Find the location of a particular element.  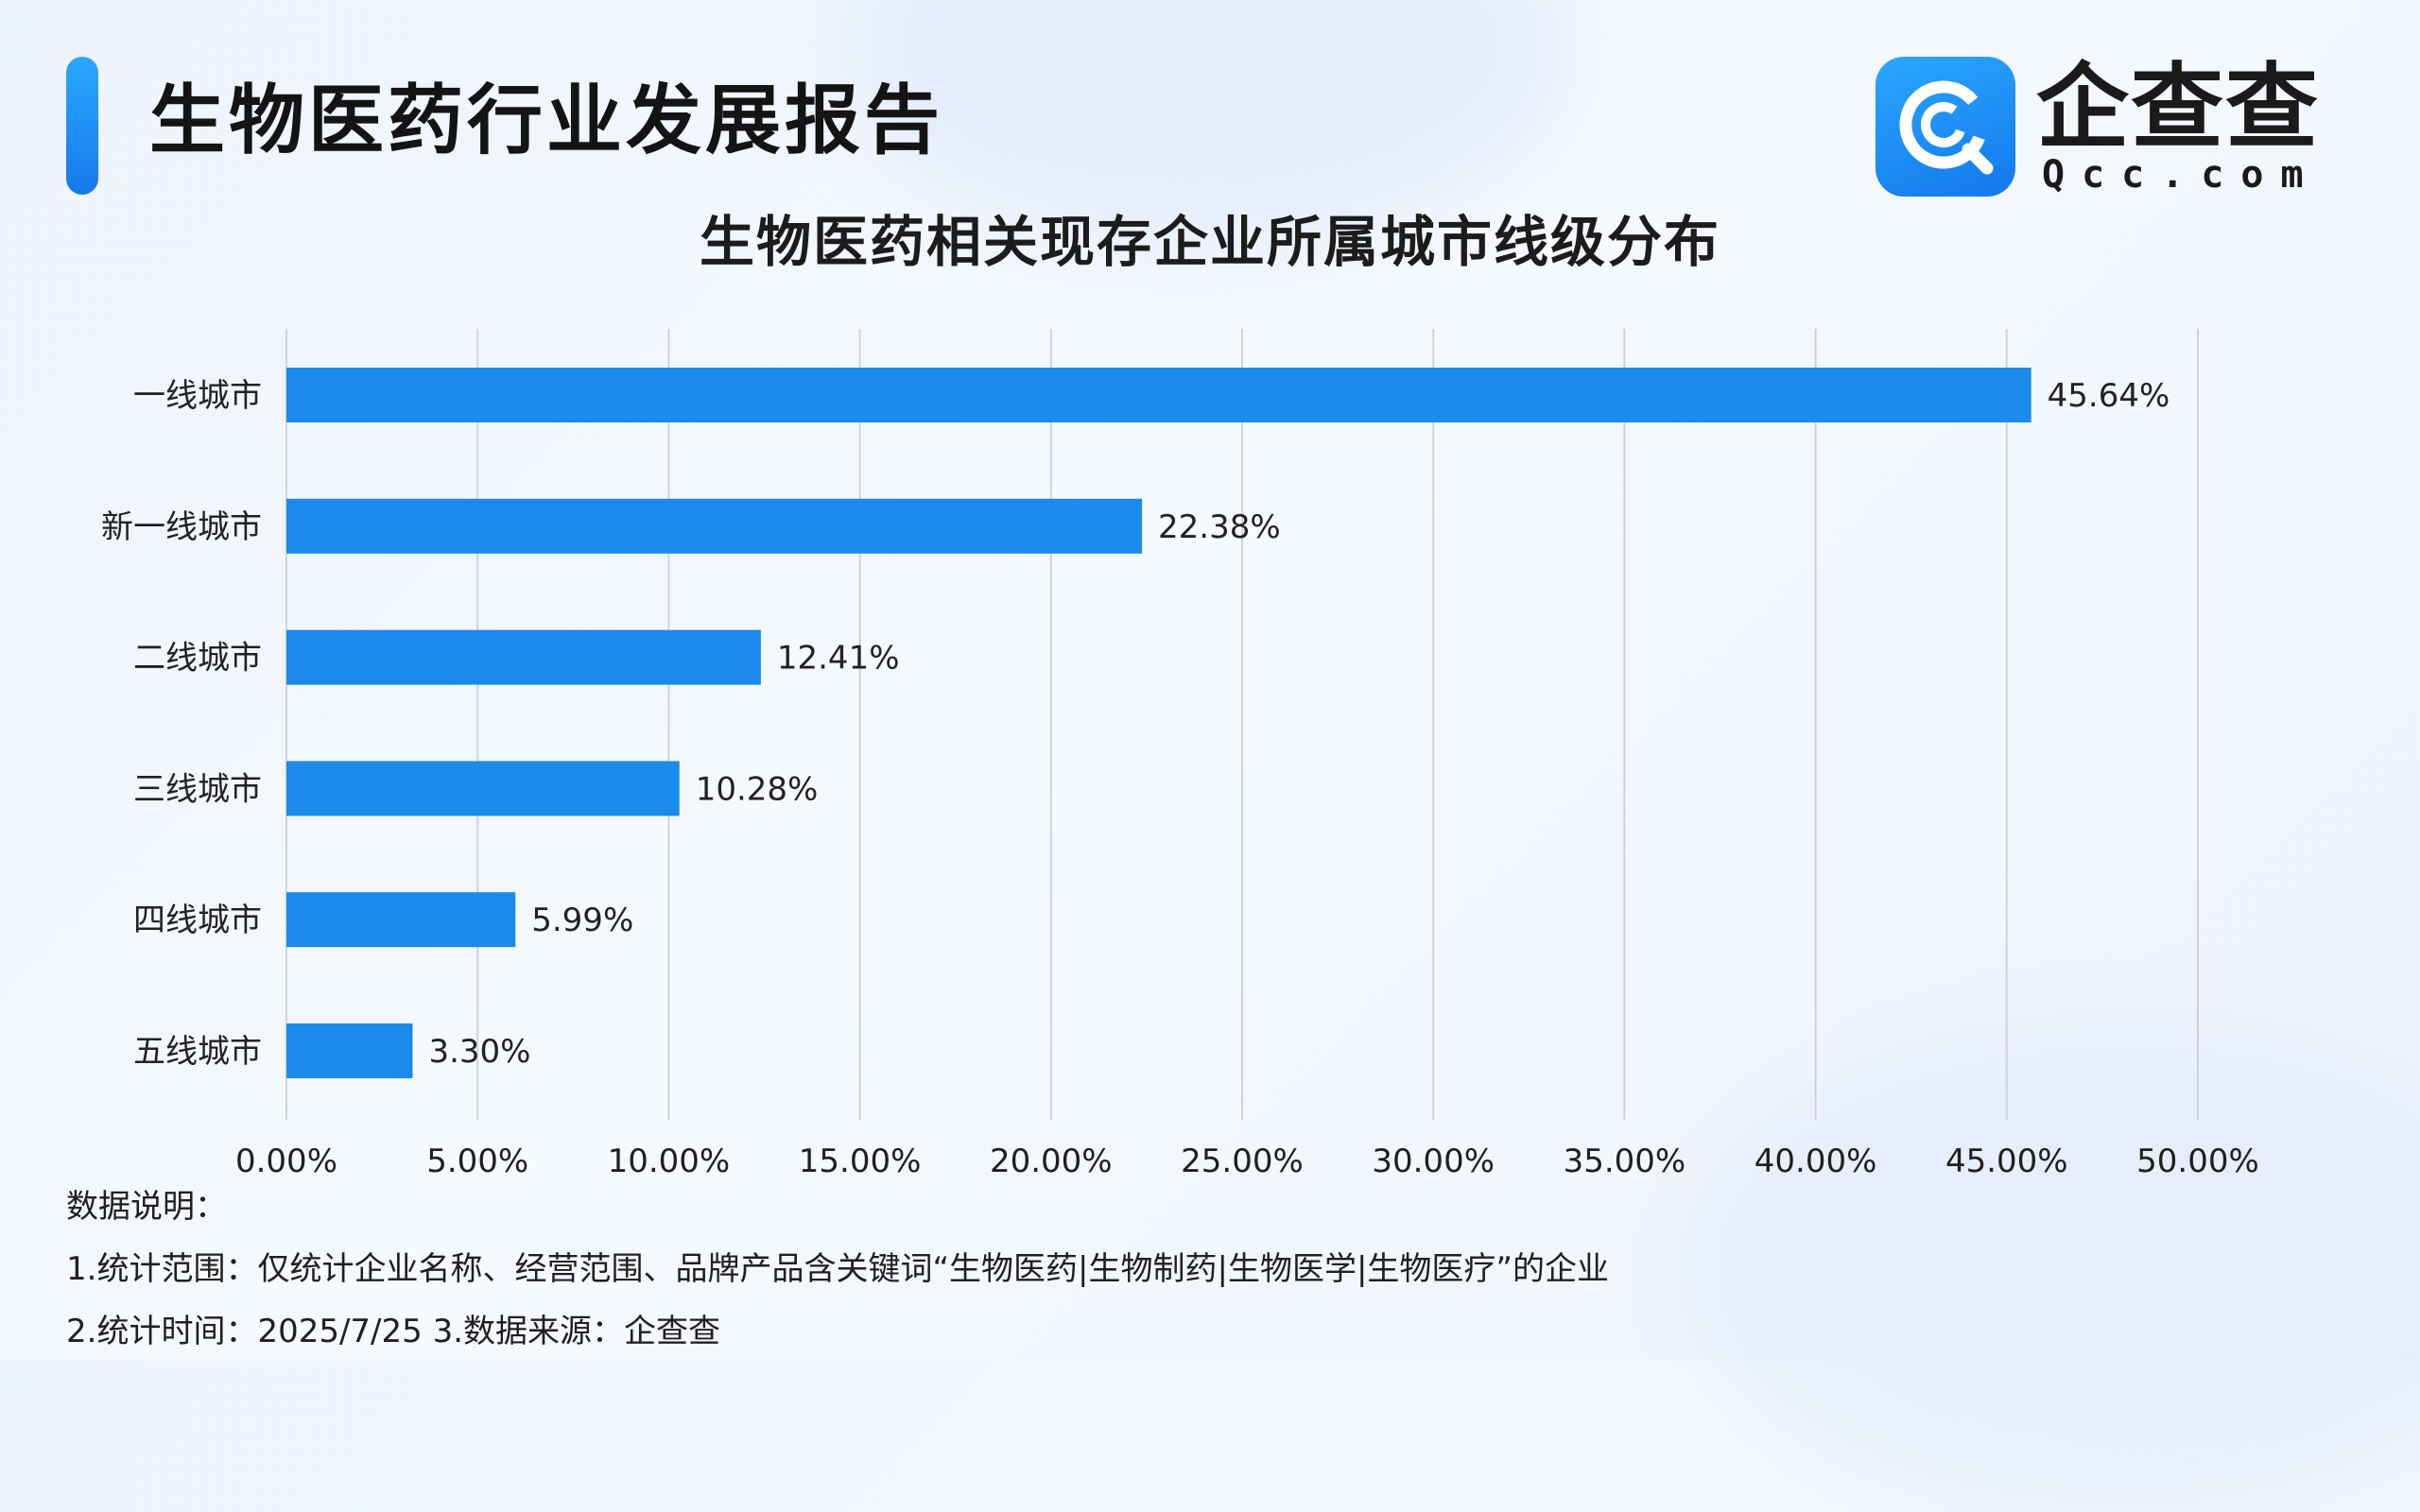

x-tick-label: 35.00% is located at coordinates (1625, 1161).